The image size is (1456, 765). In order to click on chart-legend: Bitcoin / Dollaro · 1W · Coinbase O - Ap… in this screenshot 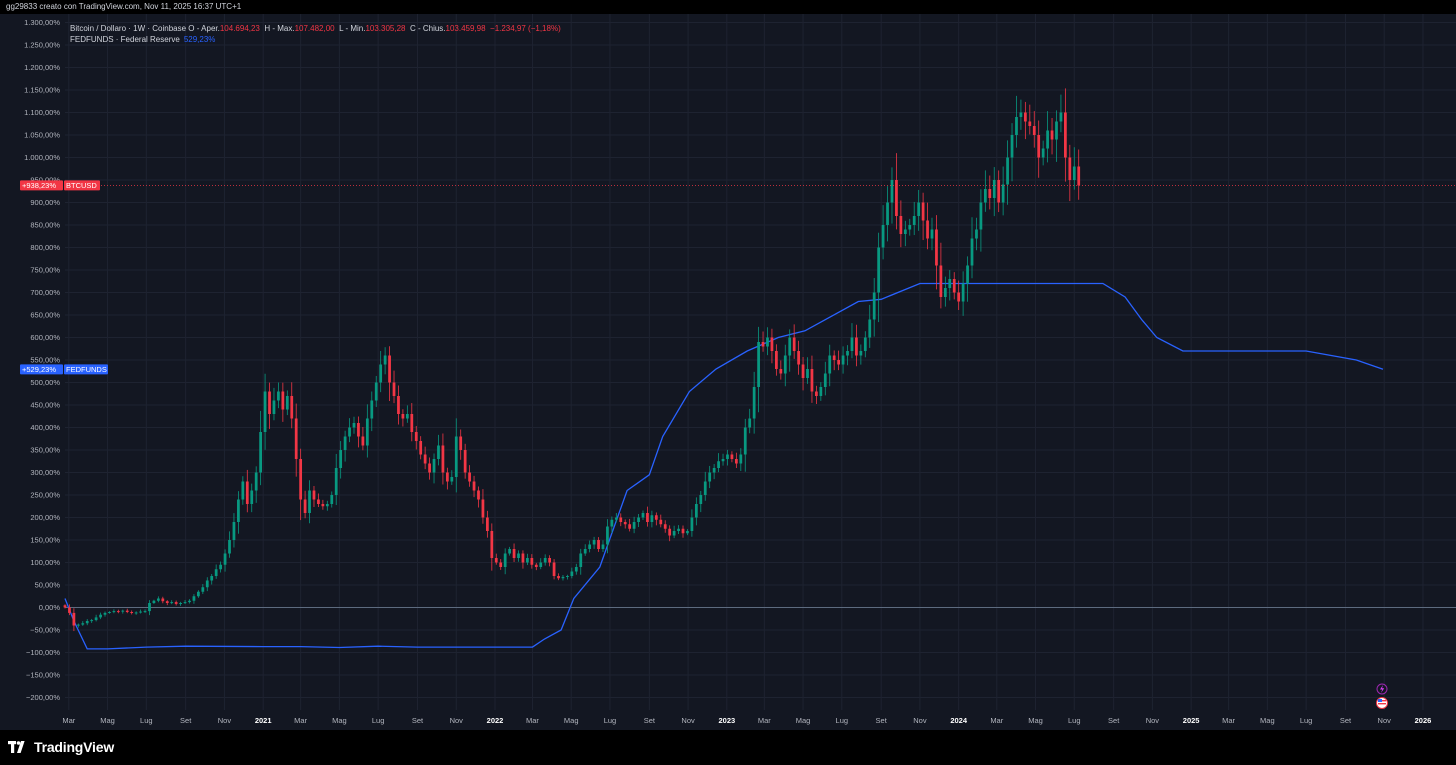, I will do `click(315, 34)`.